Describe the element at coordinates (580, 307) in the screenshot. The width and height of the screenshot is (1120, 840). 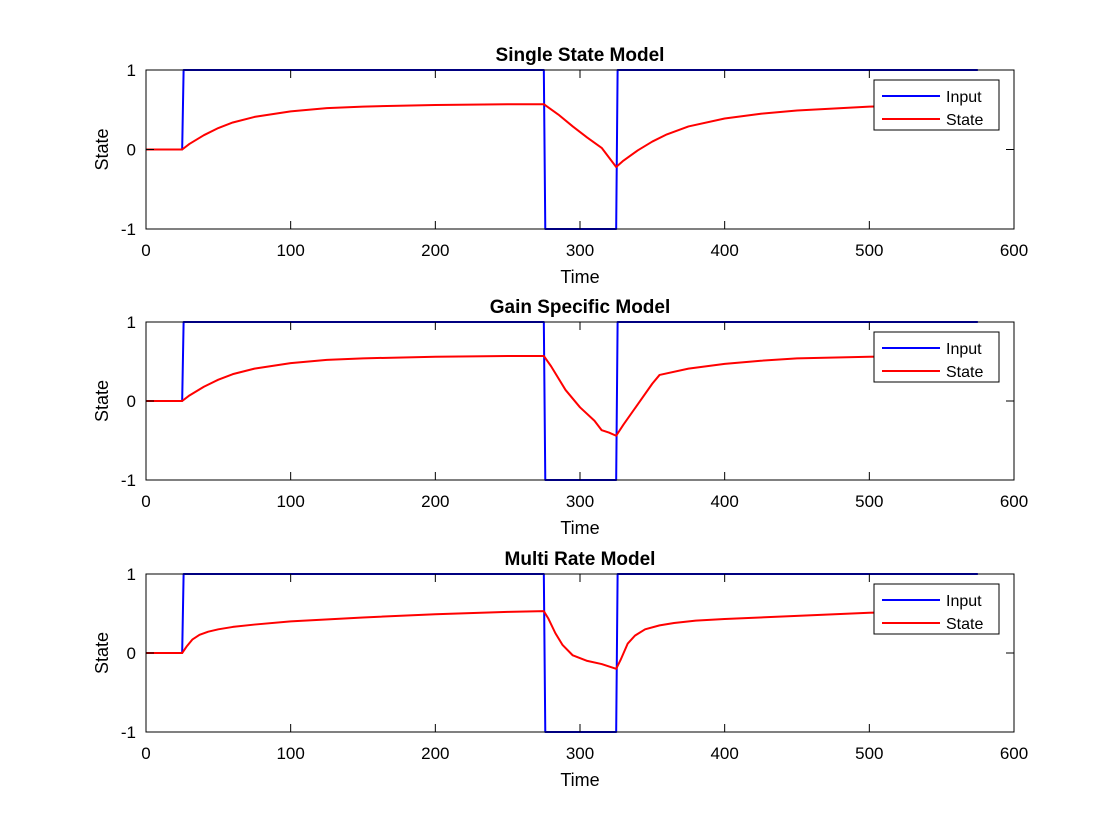
I see `chart-title: Gain Specific Model` at that location.